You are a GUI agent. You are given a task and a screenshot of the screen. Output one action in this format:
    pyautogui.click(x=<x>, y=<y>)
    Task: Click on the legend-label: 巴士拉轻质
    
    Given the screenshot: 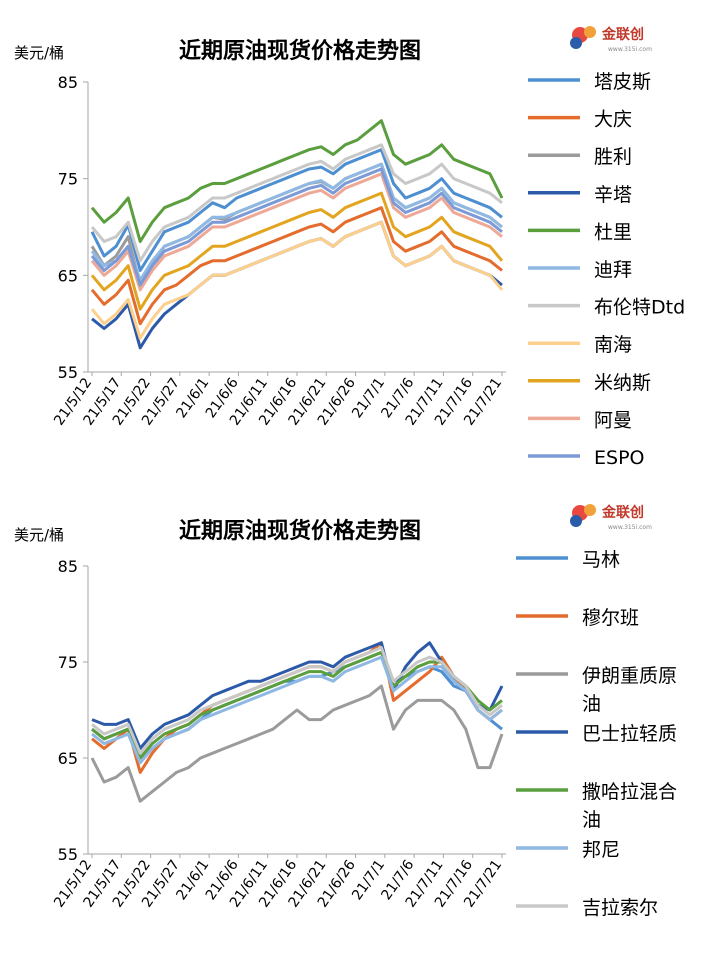 What is the action you would take?
    pyautogui.click(x=629, y=734)
    